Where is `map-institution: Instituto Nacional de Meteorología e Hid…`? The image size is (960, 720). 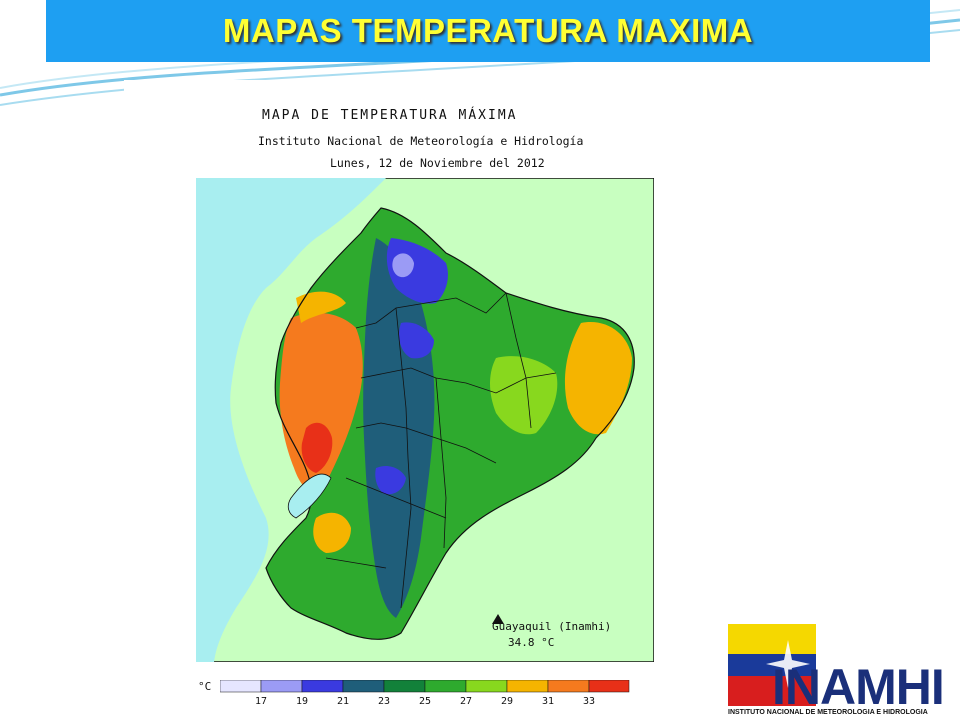
map-institution: Instituto Nacional de Meteorología e Hid… is located at coordinates (421, 141).